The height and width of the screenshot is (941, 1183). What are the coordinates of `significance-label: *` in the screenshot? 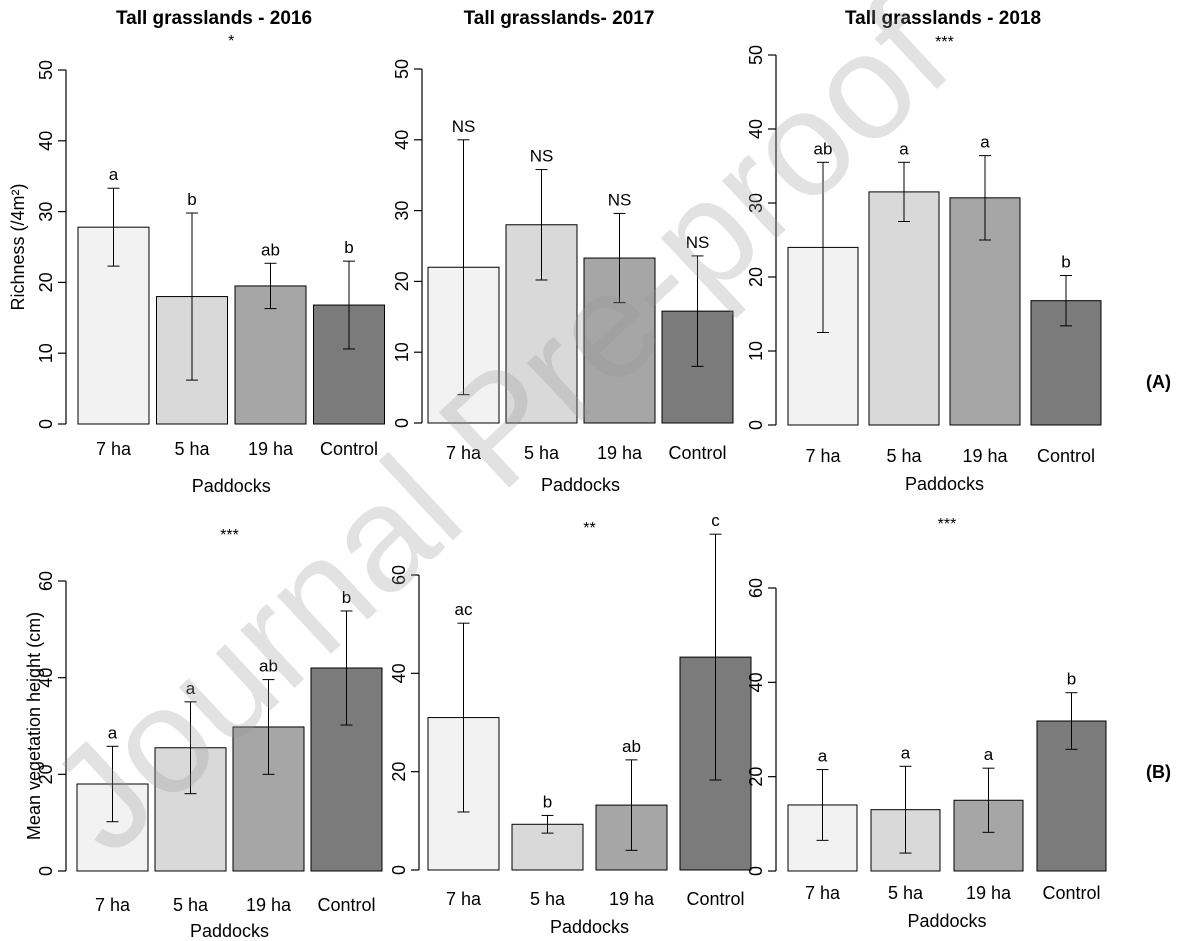 It's located at (231, 41).